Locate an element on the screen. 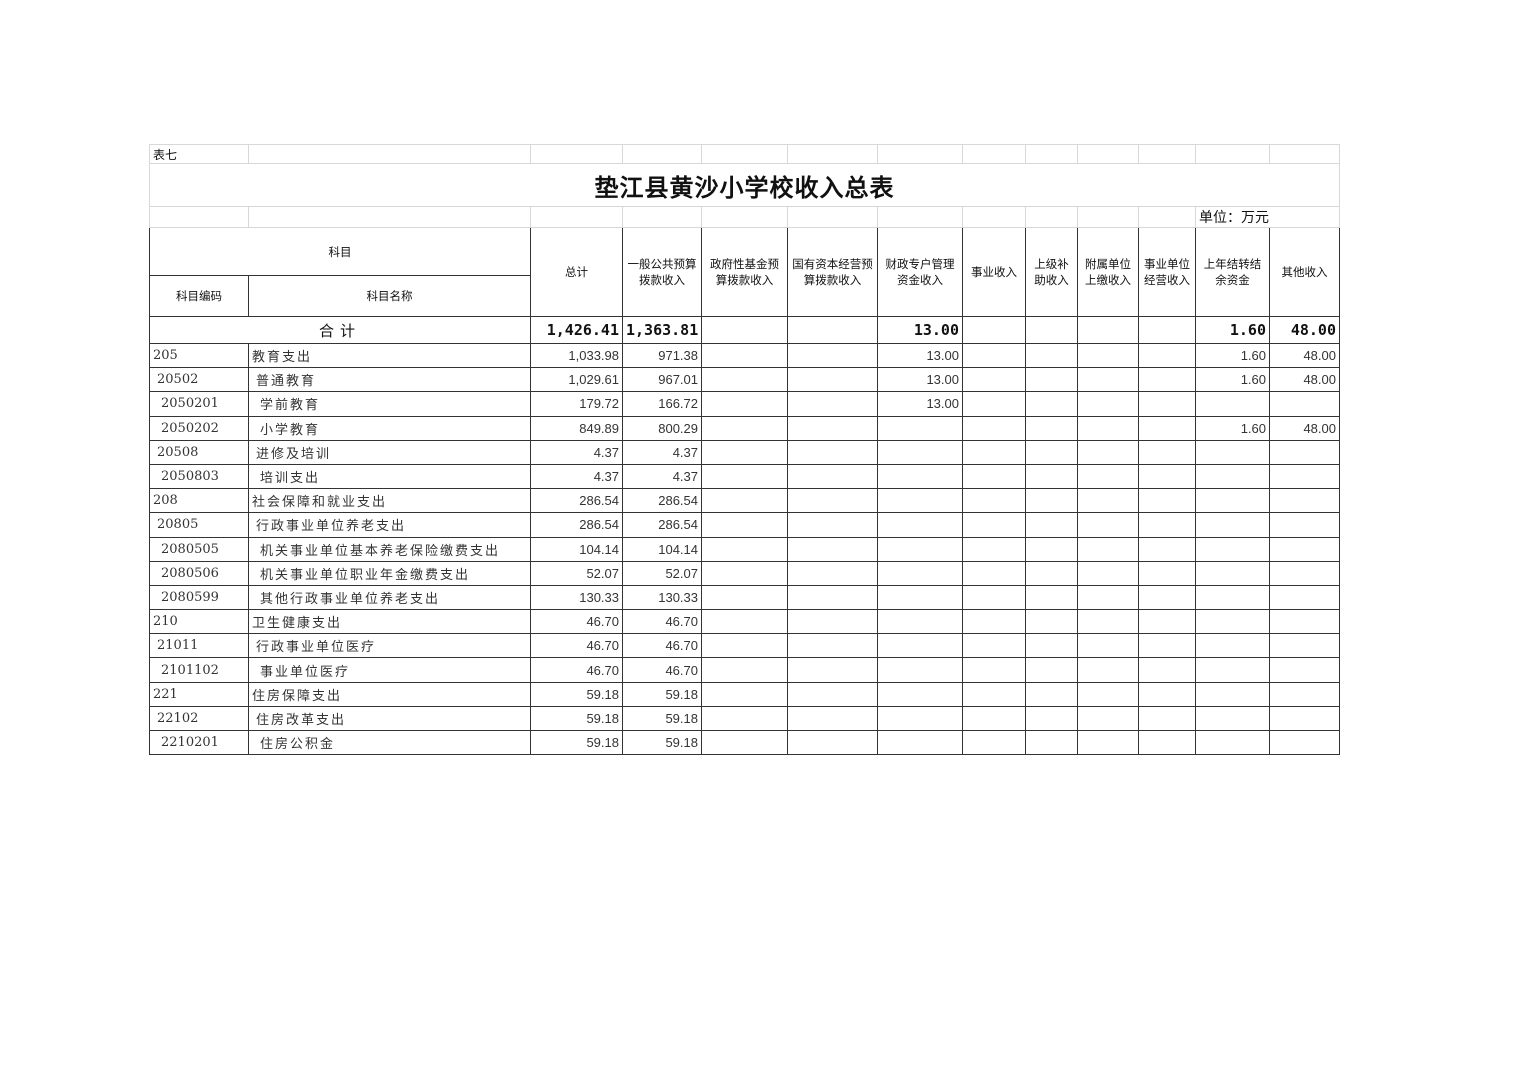 This screenshot has height=1074, width=1520. cell-value: 46.70 is located at coordinates (576, 622).